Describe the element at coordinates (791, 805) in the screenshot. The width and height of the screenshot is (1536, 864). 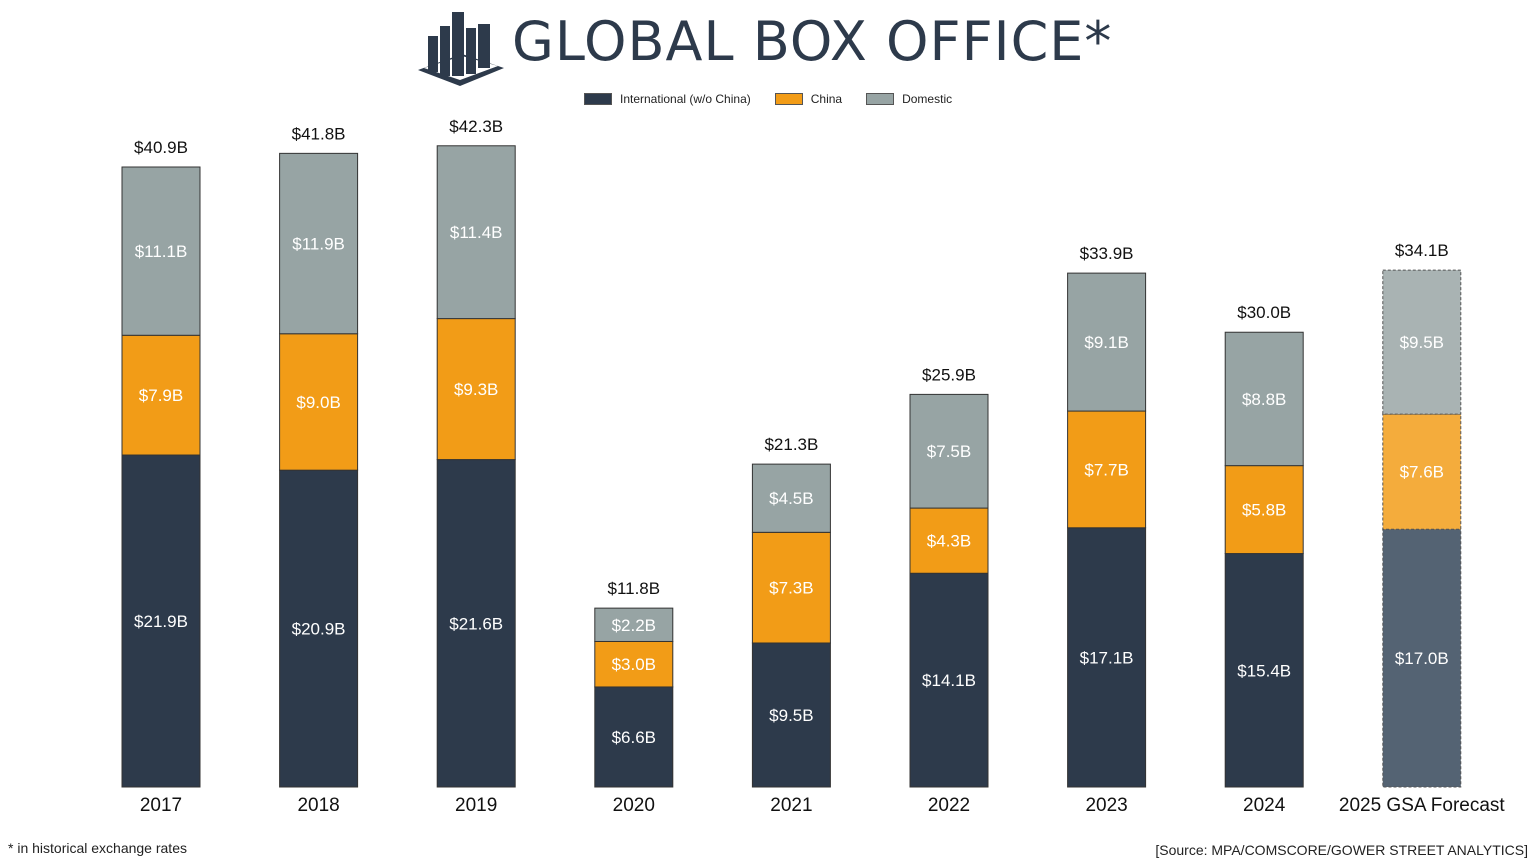
I see `x-tick-label: 2021` at that location.